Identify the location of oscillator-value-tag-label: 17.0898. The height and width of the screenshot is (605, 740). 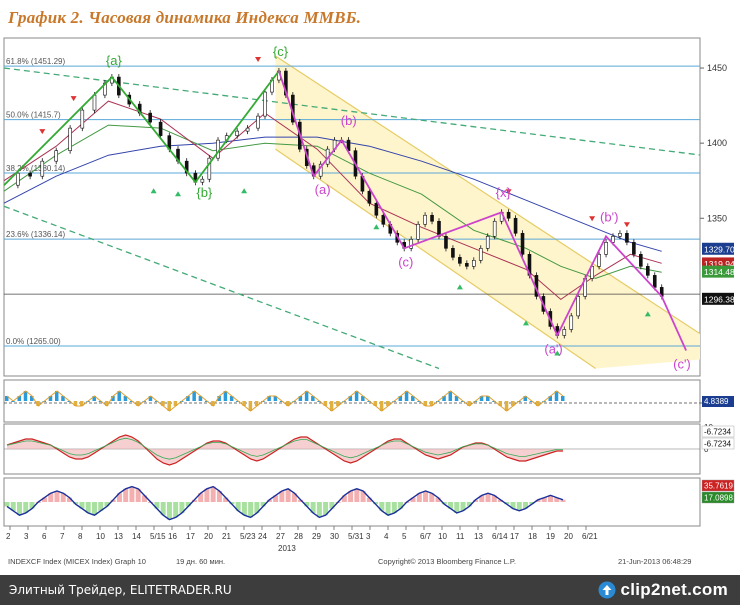
(718, 498).